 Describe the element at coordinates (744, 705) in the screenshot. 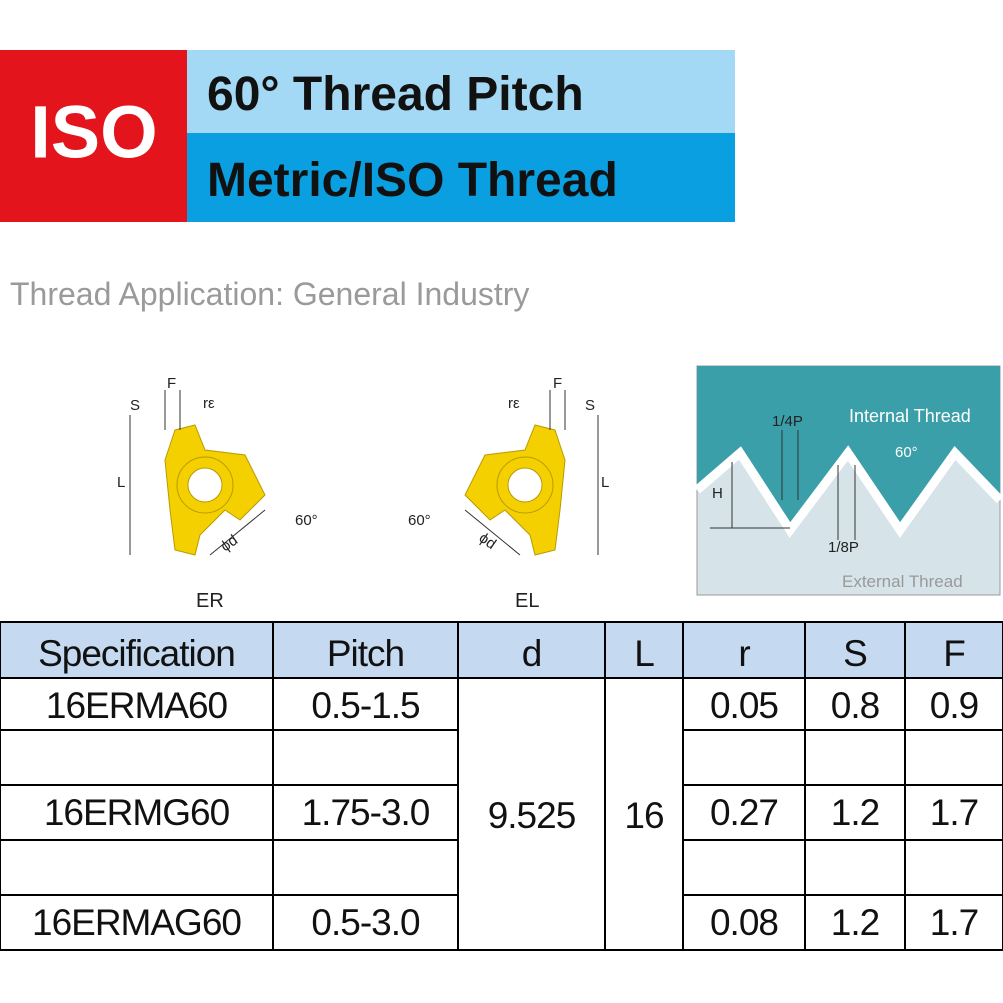

I see `cell: 0.05` at that location.